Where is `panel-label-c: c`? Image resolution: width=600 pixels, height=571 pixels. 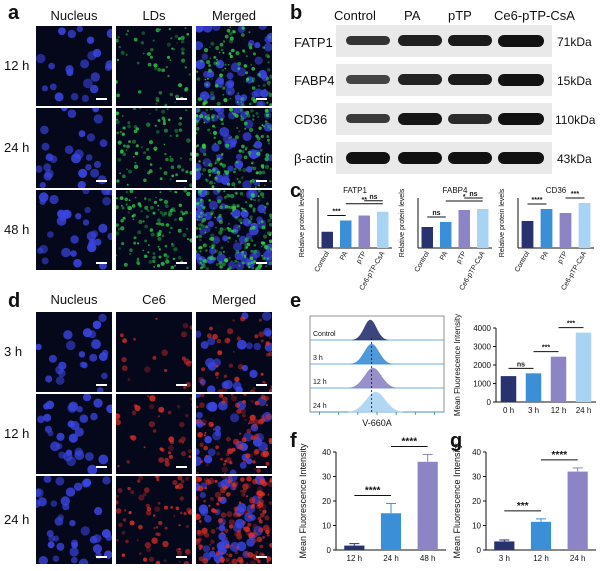 panel-label-c: c is located at coordinates (296, 191).